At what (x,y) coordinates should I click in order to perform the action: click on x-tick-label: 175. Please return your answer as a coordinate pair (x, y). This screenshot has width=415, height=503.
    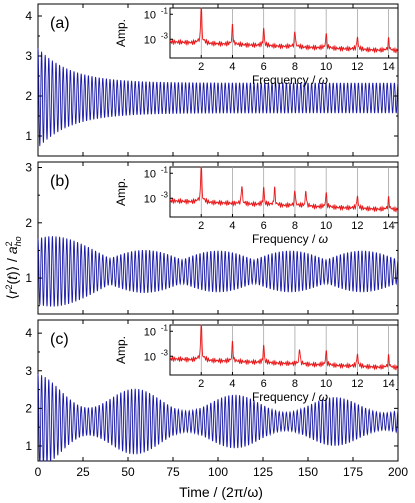
    Looking at the image, I should click on (353, 472).